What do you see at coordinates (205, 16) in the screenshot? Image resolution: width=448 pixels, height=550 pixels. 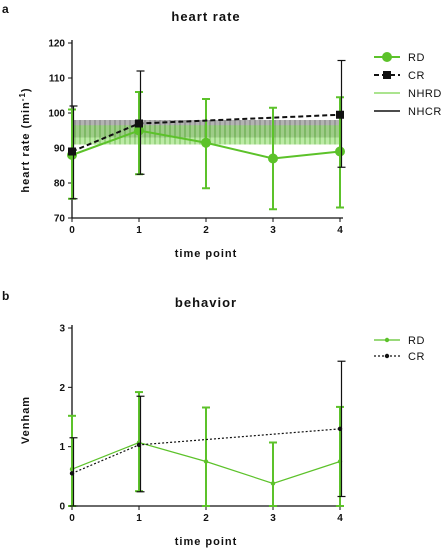 I see `chart-a-title: heart rate` at bounding box center [205, 16].